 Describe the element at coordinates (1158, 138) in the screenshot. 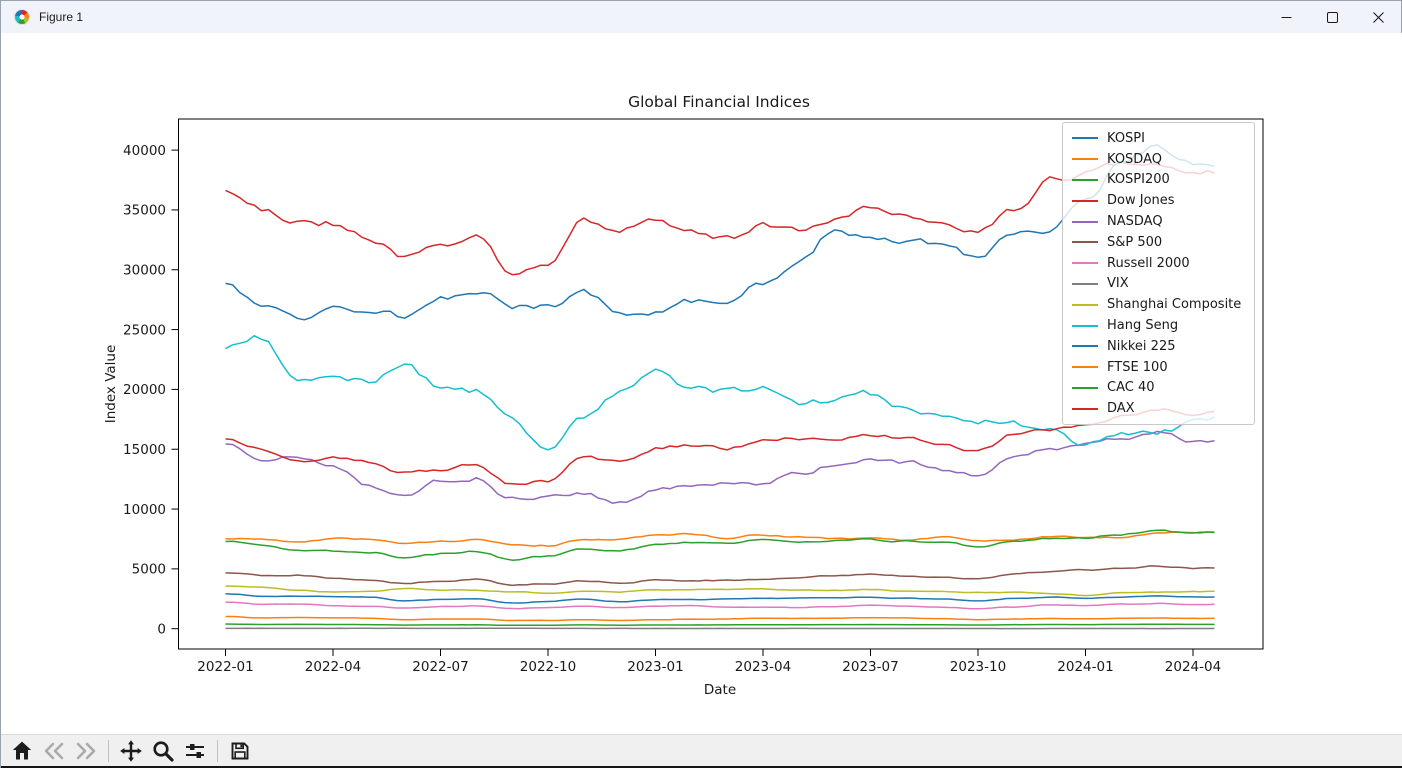

I see `legend-item-kospi: KOSPI` at that location.